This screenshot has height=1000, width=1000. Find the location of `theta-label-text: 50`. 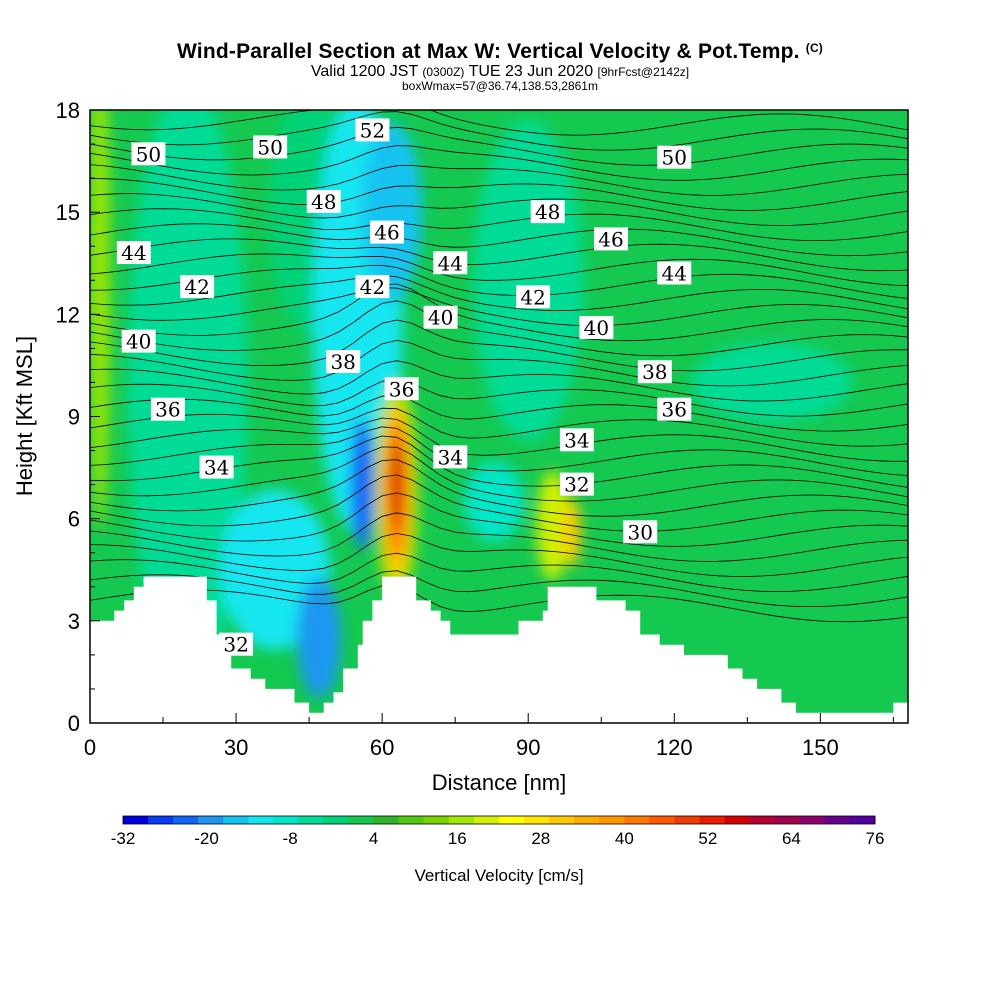

theta-label-text: 50 is located at coordinates (148, 154).